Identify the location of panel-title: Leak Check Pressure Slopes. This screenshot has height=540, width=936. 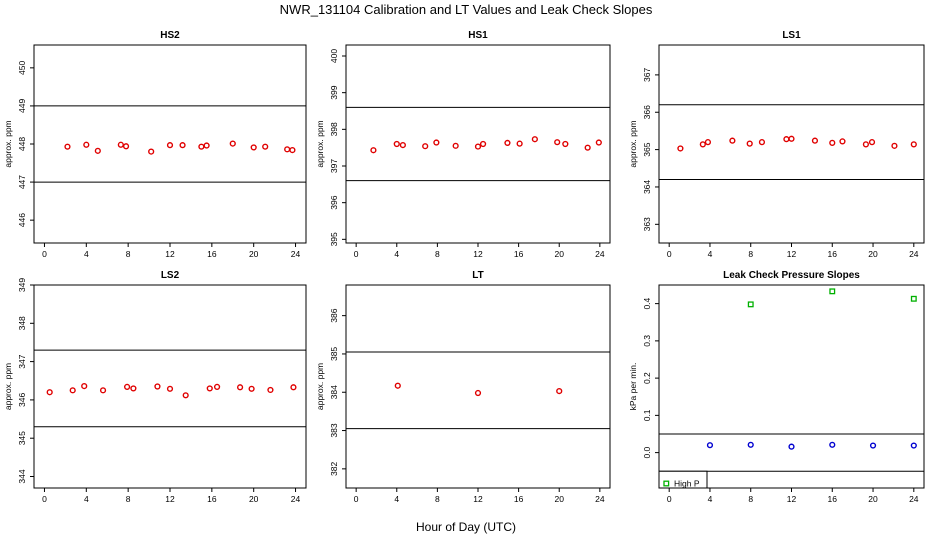
(791, 275).